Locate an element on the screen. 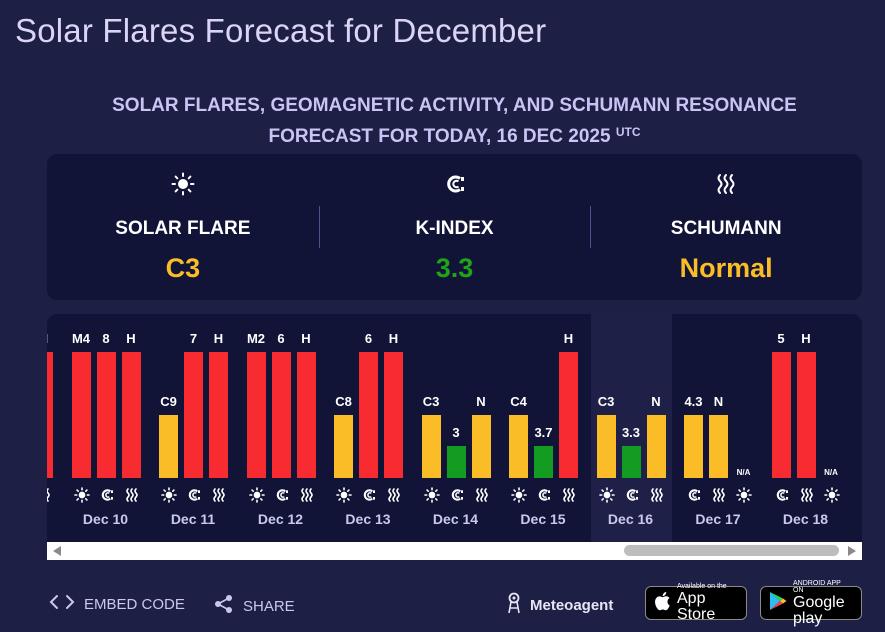  bar-value-label: C9 is located at coordinates (168, 401).